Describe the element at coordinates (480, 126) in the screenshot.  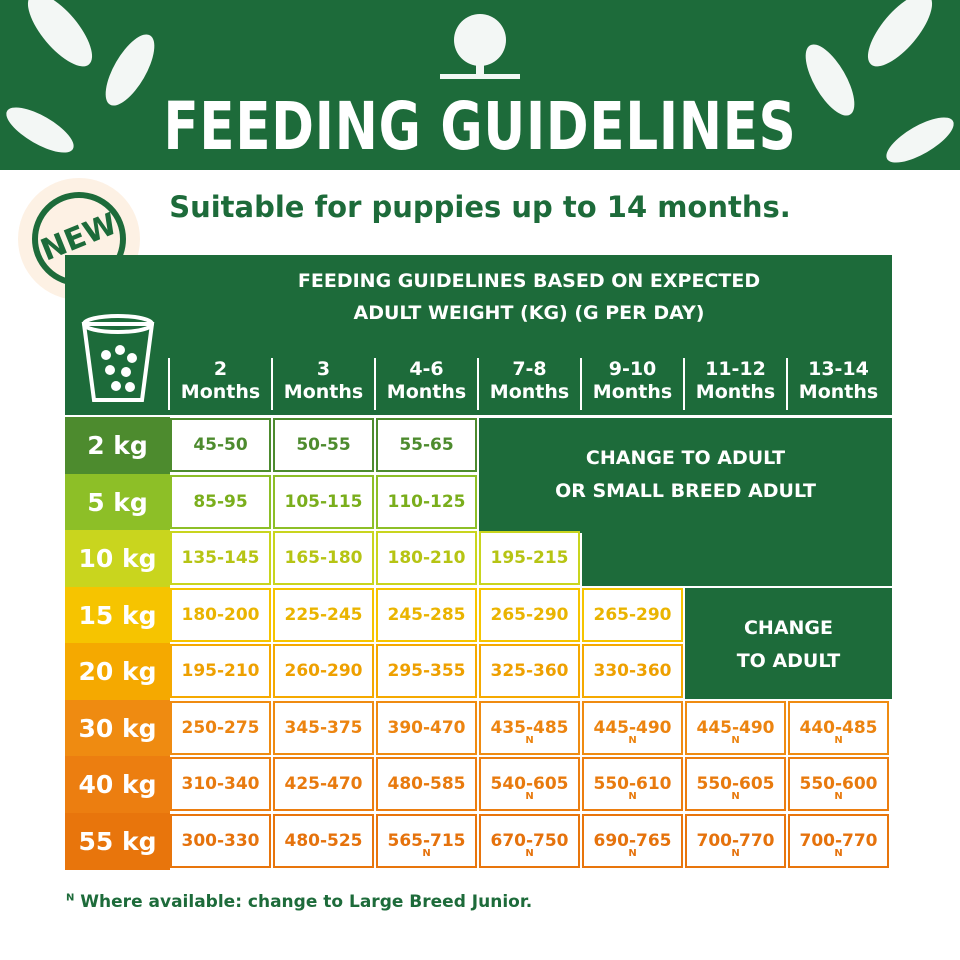
I see `title: FEEDING GUIDELINES` at that location.